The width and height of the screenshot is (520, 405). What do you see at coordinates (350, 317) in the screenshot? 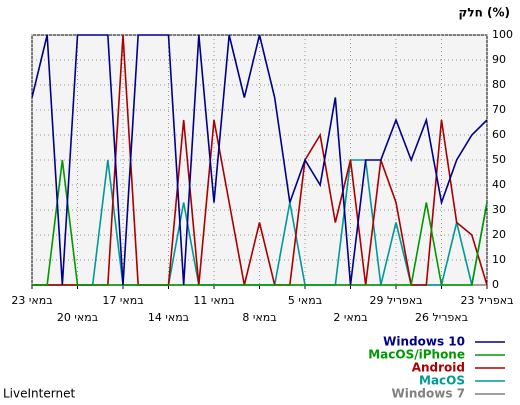
I see `x-tick-label: 2 במאי` at bounding box center [350, 317].